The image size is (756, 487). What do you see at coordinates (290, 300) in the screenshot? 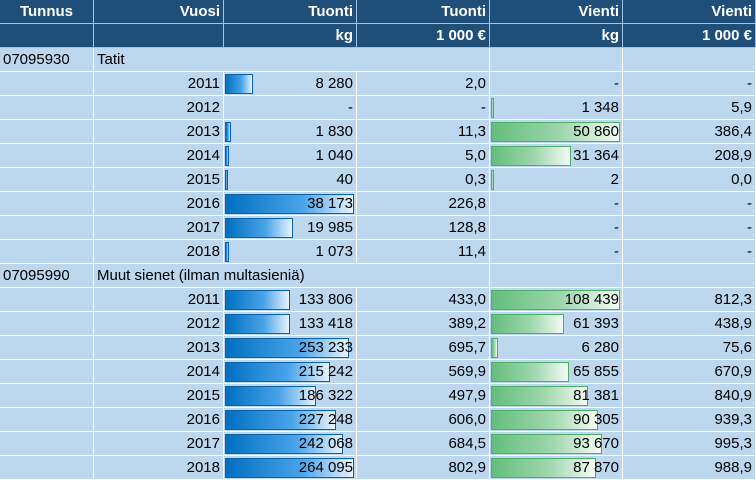
I see `import-kg-cell: 133 806` at bounding box center [290, 300].